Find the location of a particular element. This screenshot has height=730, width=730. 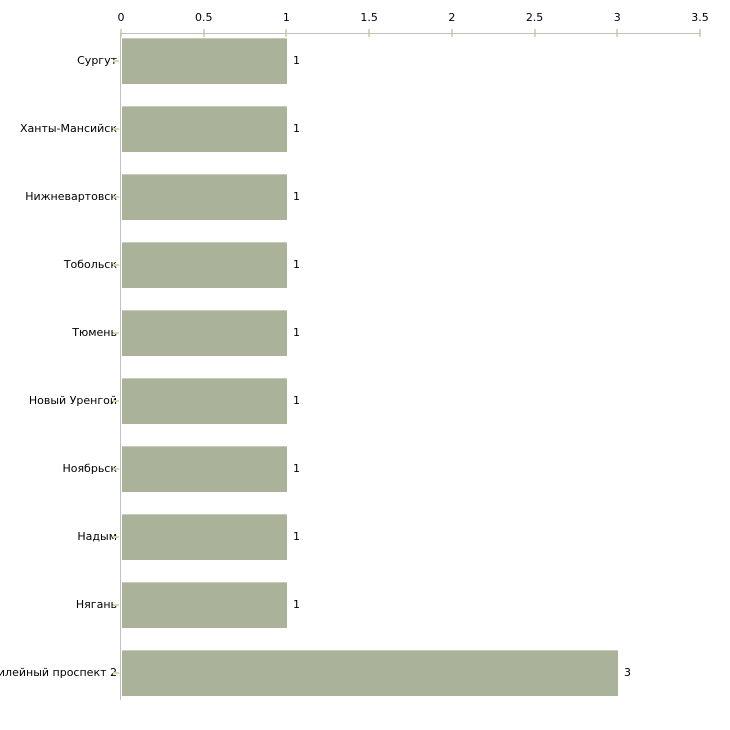

x-axis-line is located at coordinates (411, 33).